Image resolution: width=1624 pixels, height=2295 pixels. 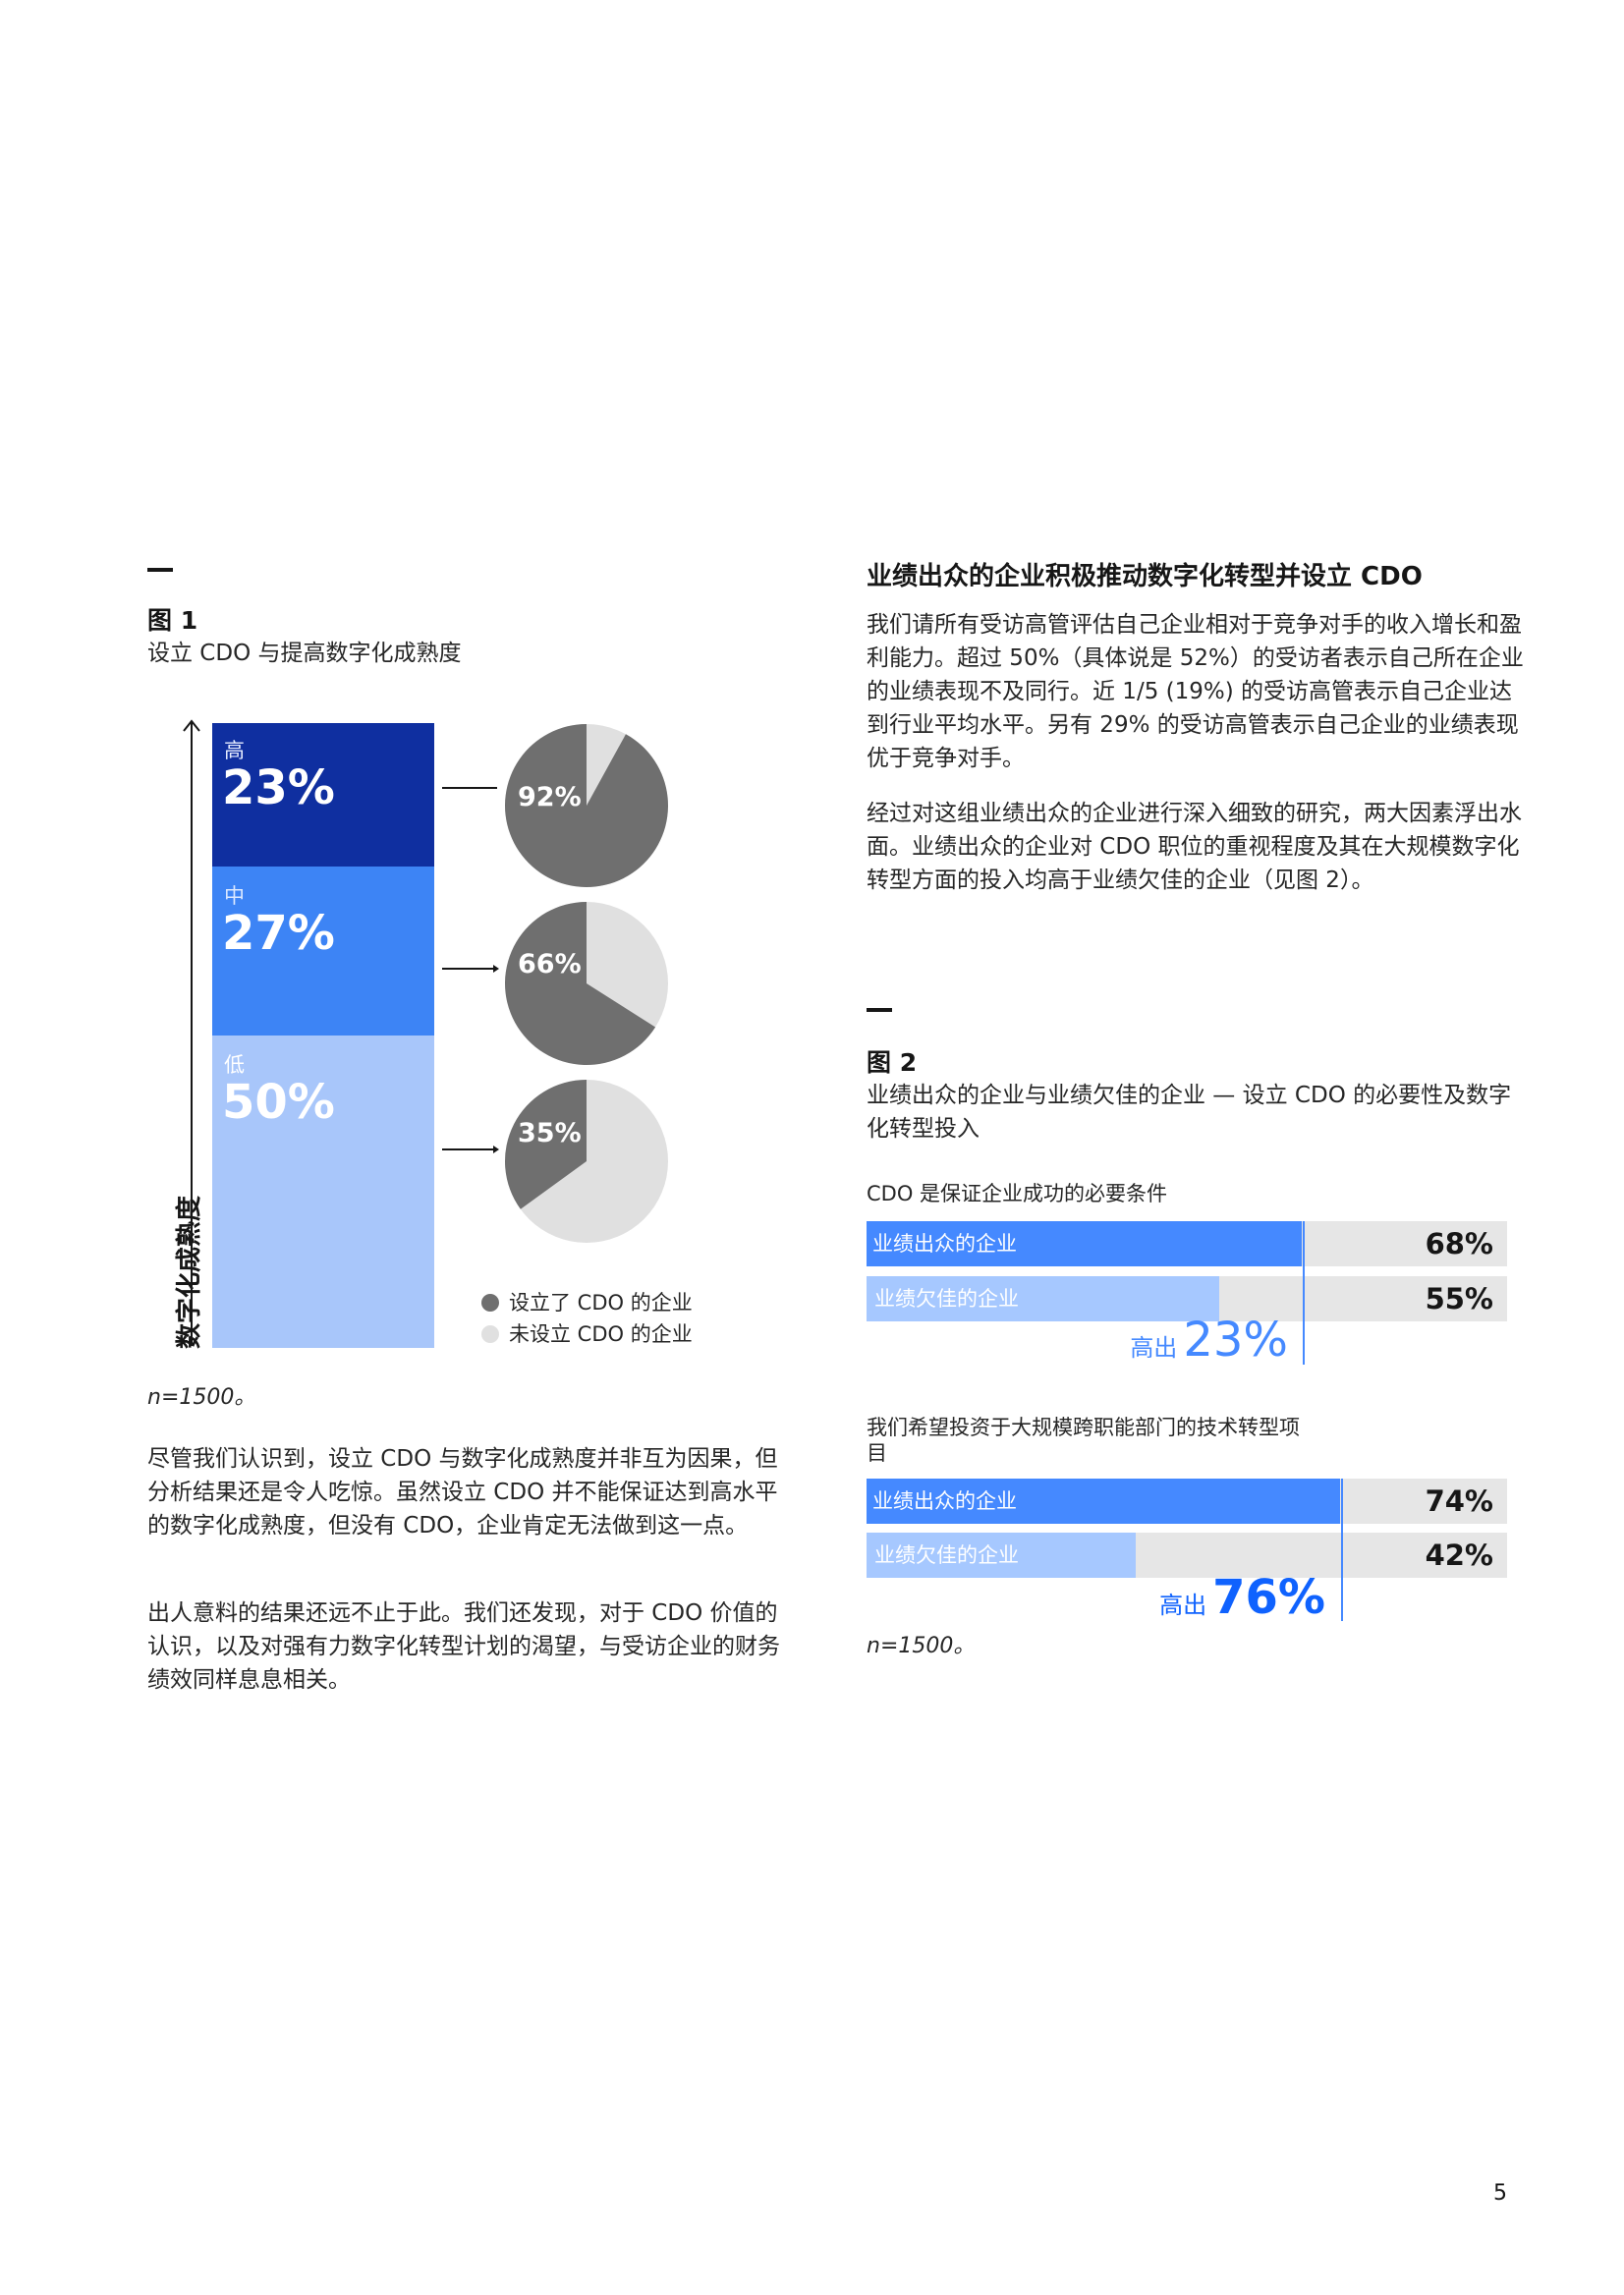 I want to click on maturity-axis-arrow, so click(x=191, y=1033).